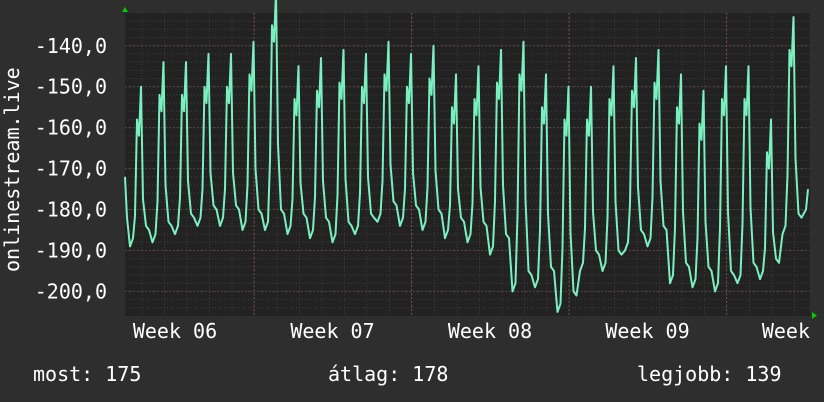  What do you see at coordinates (786, 331) in the screenshot?
I see `x-tick-label: Week` at bounding box center [786, 331].